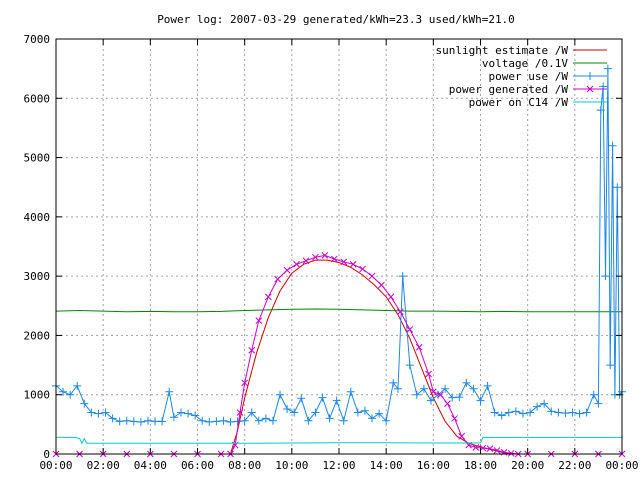 The width and height of the screenshot is (640, 480). What do you see at coordinates (480, 465) in the screenshot?
I see `x-tick-label: 18:00` at bounding box center [480, 465].